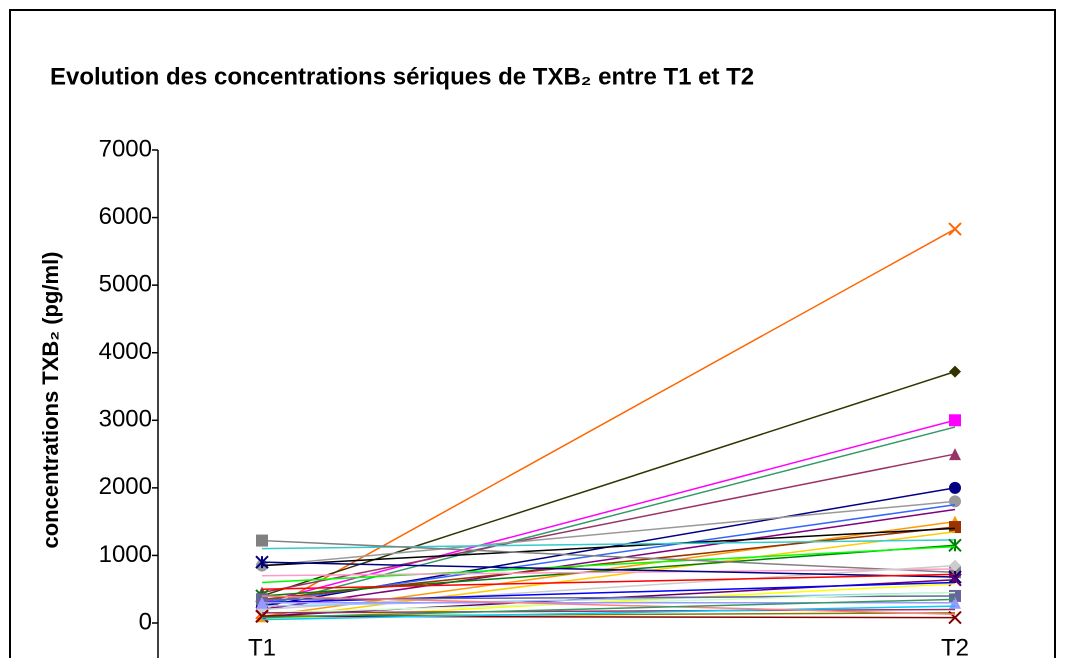 The width and height of the screenshot is (1066, 658). What do you see at coordinates (125, 351) in the screenshot?
I see `y-tick-label: 4000` at bounding box center [125, 351].